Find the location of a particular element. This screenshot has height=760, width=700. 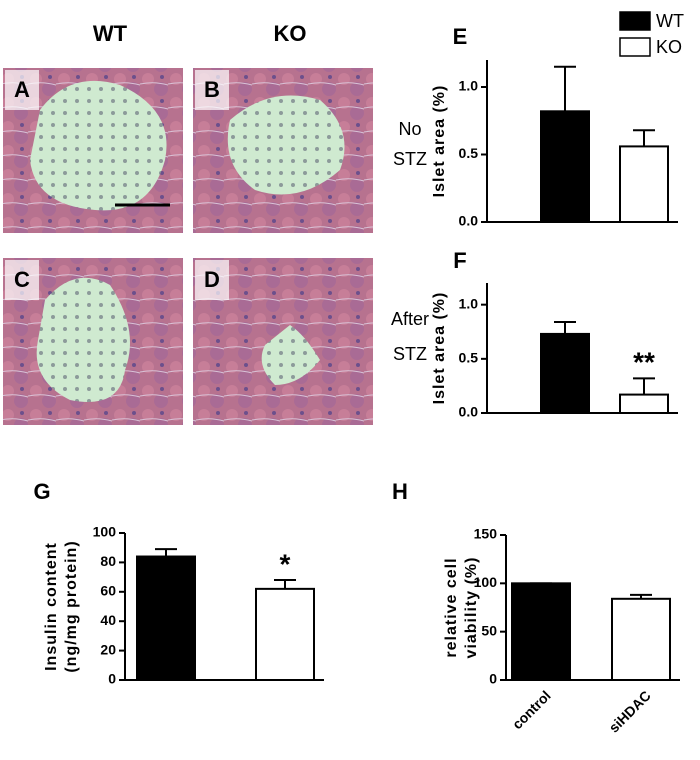

y-tick-label: 40 is located at coordinates (108, 620).